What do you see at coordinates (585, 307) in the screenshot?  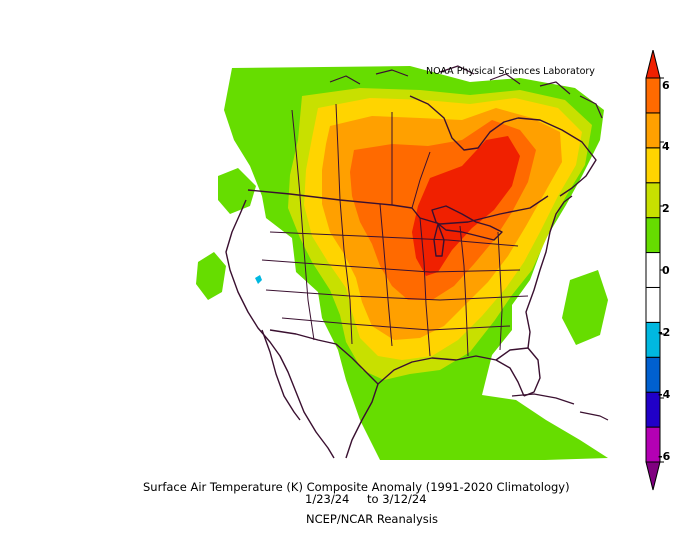 I see `anomaly-contour-2k-atlantic` at bounding box center [585, 307].